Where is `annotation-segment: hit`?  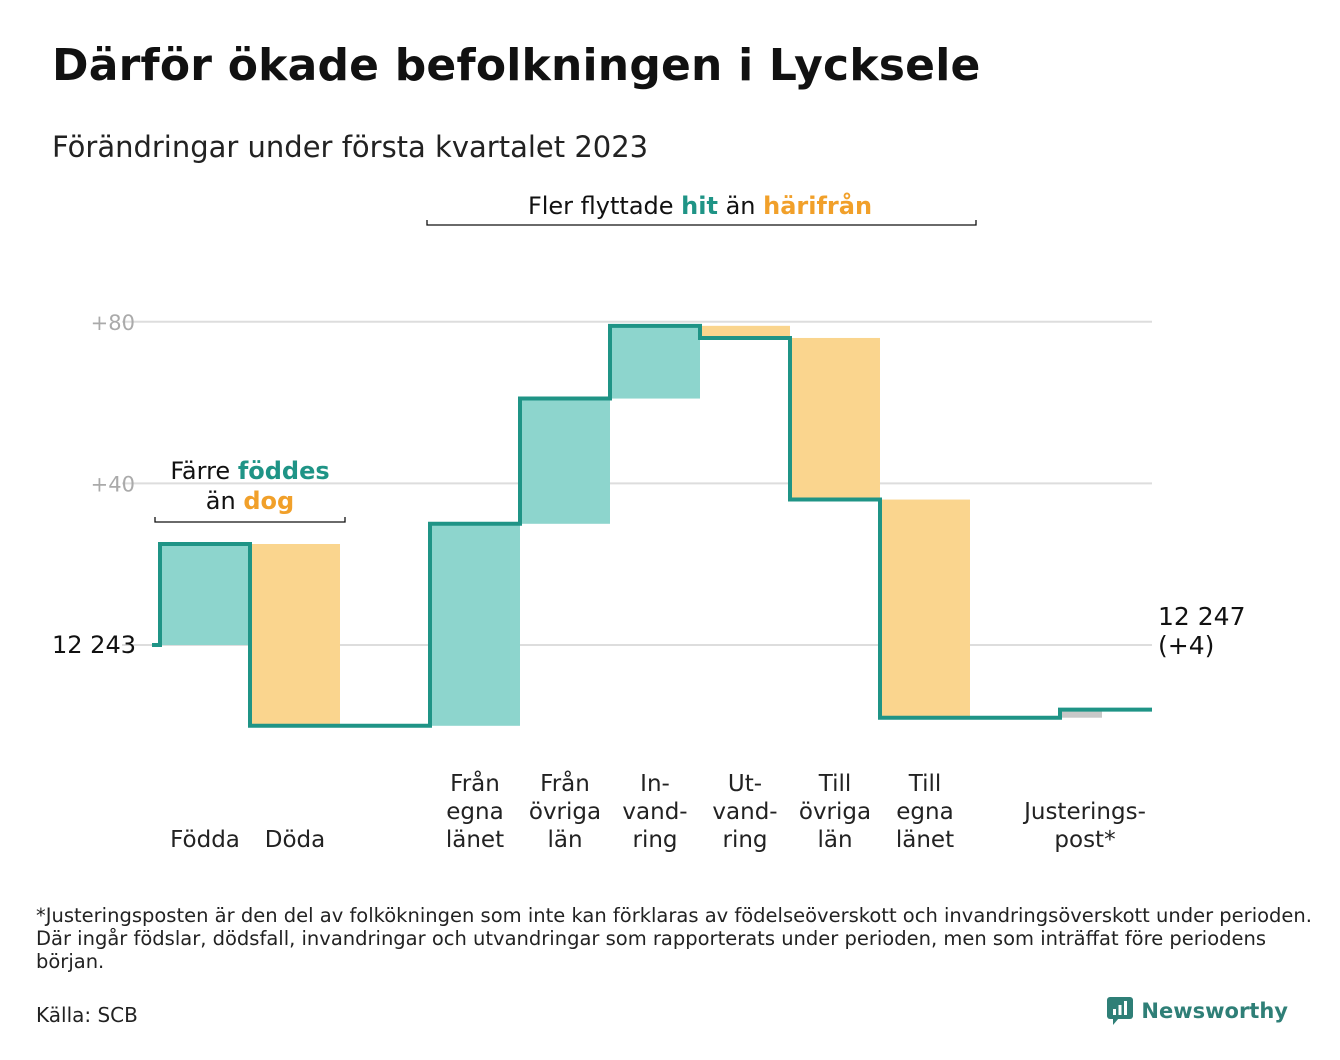
annotation-segment: hit is located at coordinates (699, 206).